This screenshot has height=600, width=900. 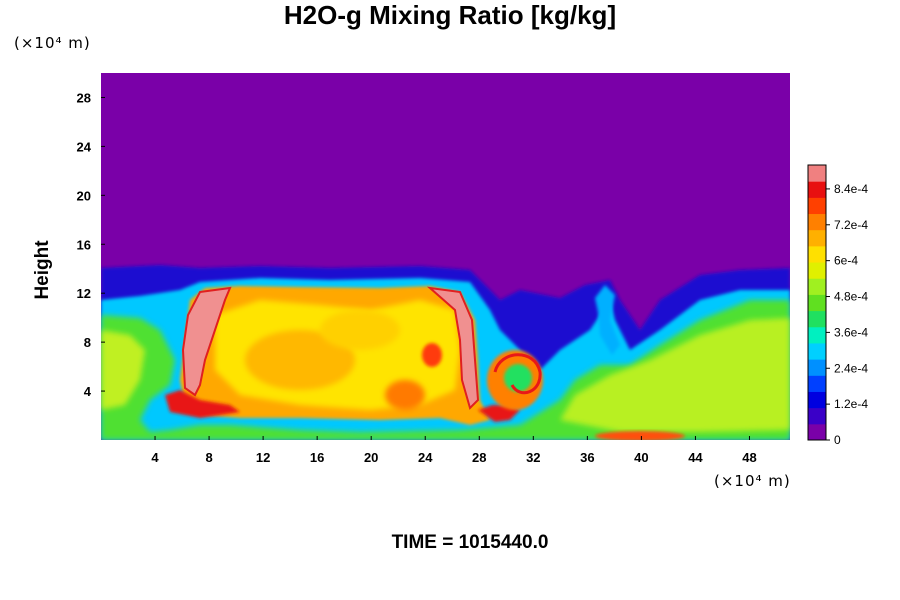 What do you see at coordinates (87, 342) in the screenshot?
I see `y-tick-label: 8` at bounding box center [87, 342].